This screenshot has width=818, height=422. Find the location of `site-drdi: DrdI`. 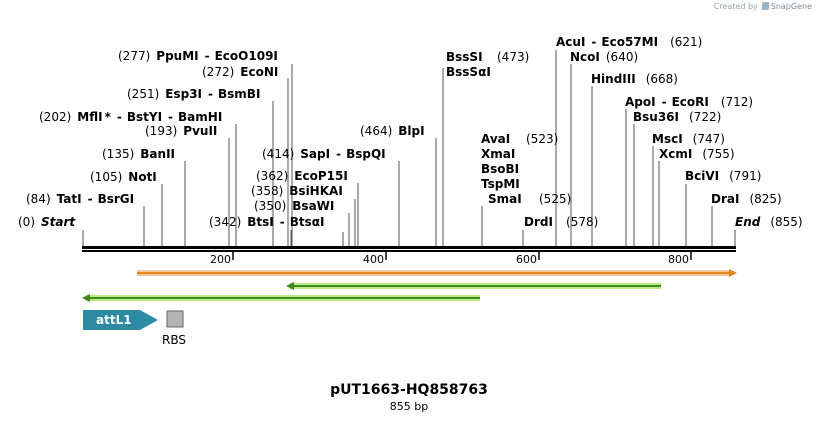

site-drdi: DrdI is located at coordinates (538, 222).